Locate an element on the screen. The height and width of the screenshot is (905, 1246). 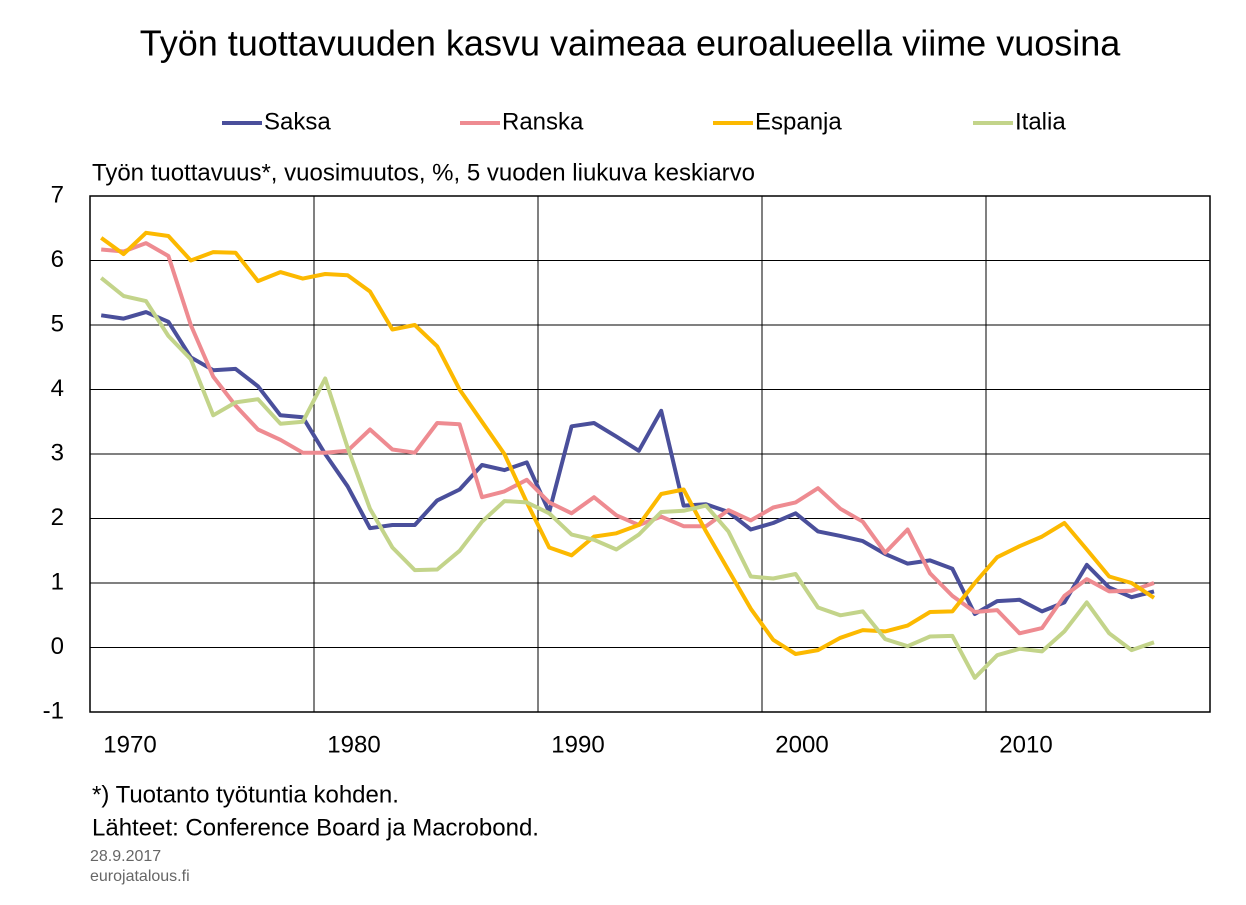
legend-label: Italia is located at coordinates (1040, 121).